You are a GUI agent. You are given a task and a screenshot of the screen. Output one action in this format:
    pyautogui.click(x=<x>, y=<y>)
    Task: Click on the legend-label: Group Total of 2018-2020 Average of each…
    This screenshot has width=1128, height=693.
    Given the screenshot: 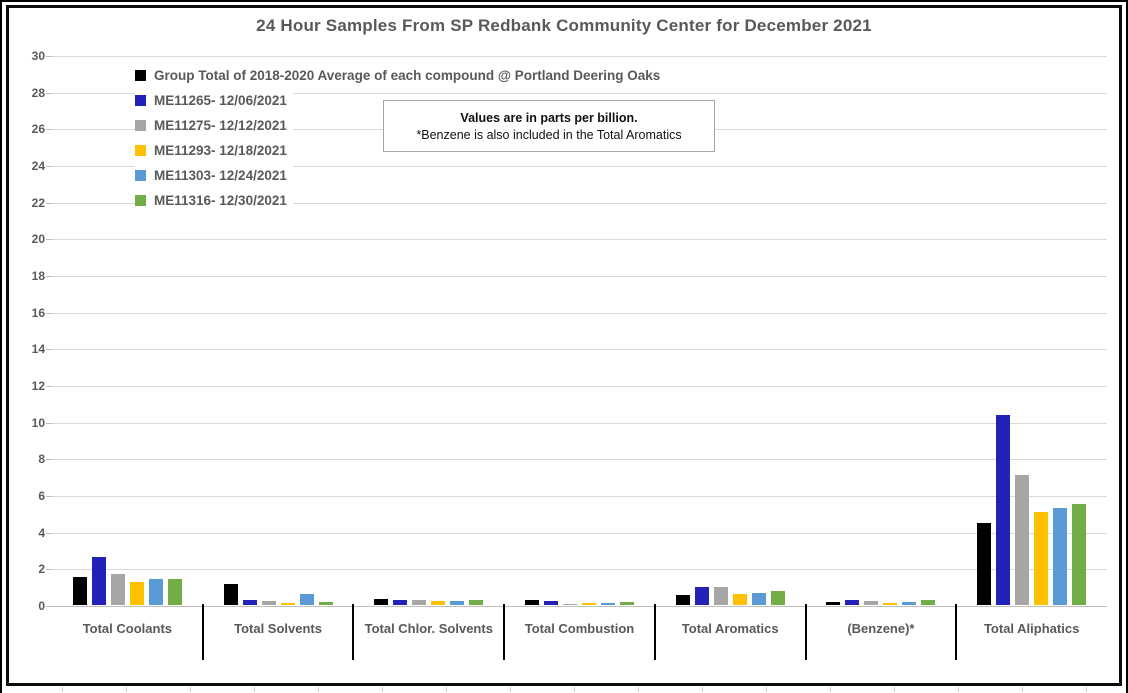 What is the action you would take?
    pyautogui.click(x=407, y=75)
    